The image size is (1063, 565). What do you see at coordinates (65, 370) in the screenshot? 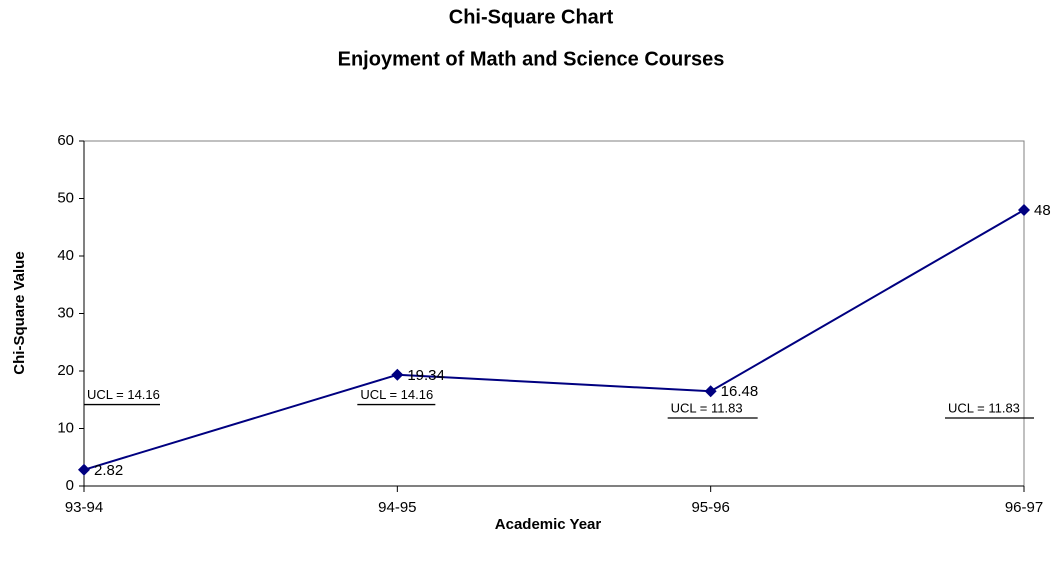
I see `y-tick-label: 20` at bounding box center [65, 370].